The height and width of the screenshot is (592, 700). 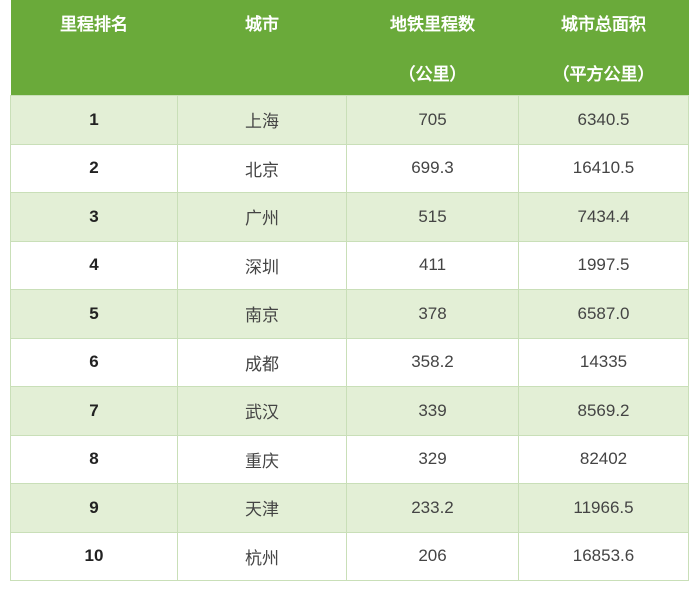 I want to click on metro-length-cell: 329, so click(x=432, y=459).